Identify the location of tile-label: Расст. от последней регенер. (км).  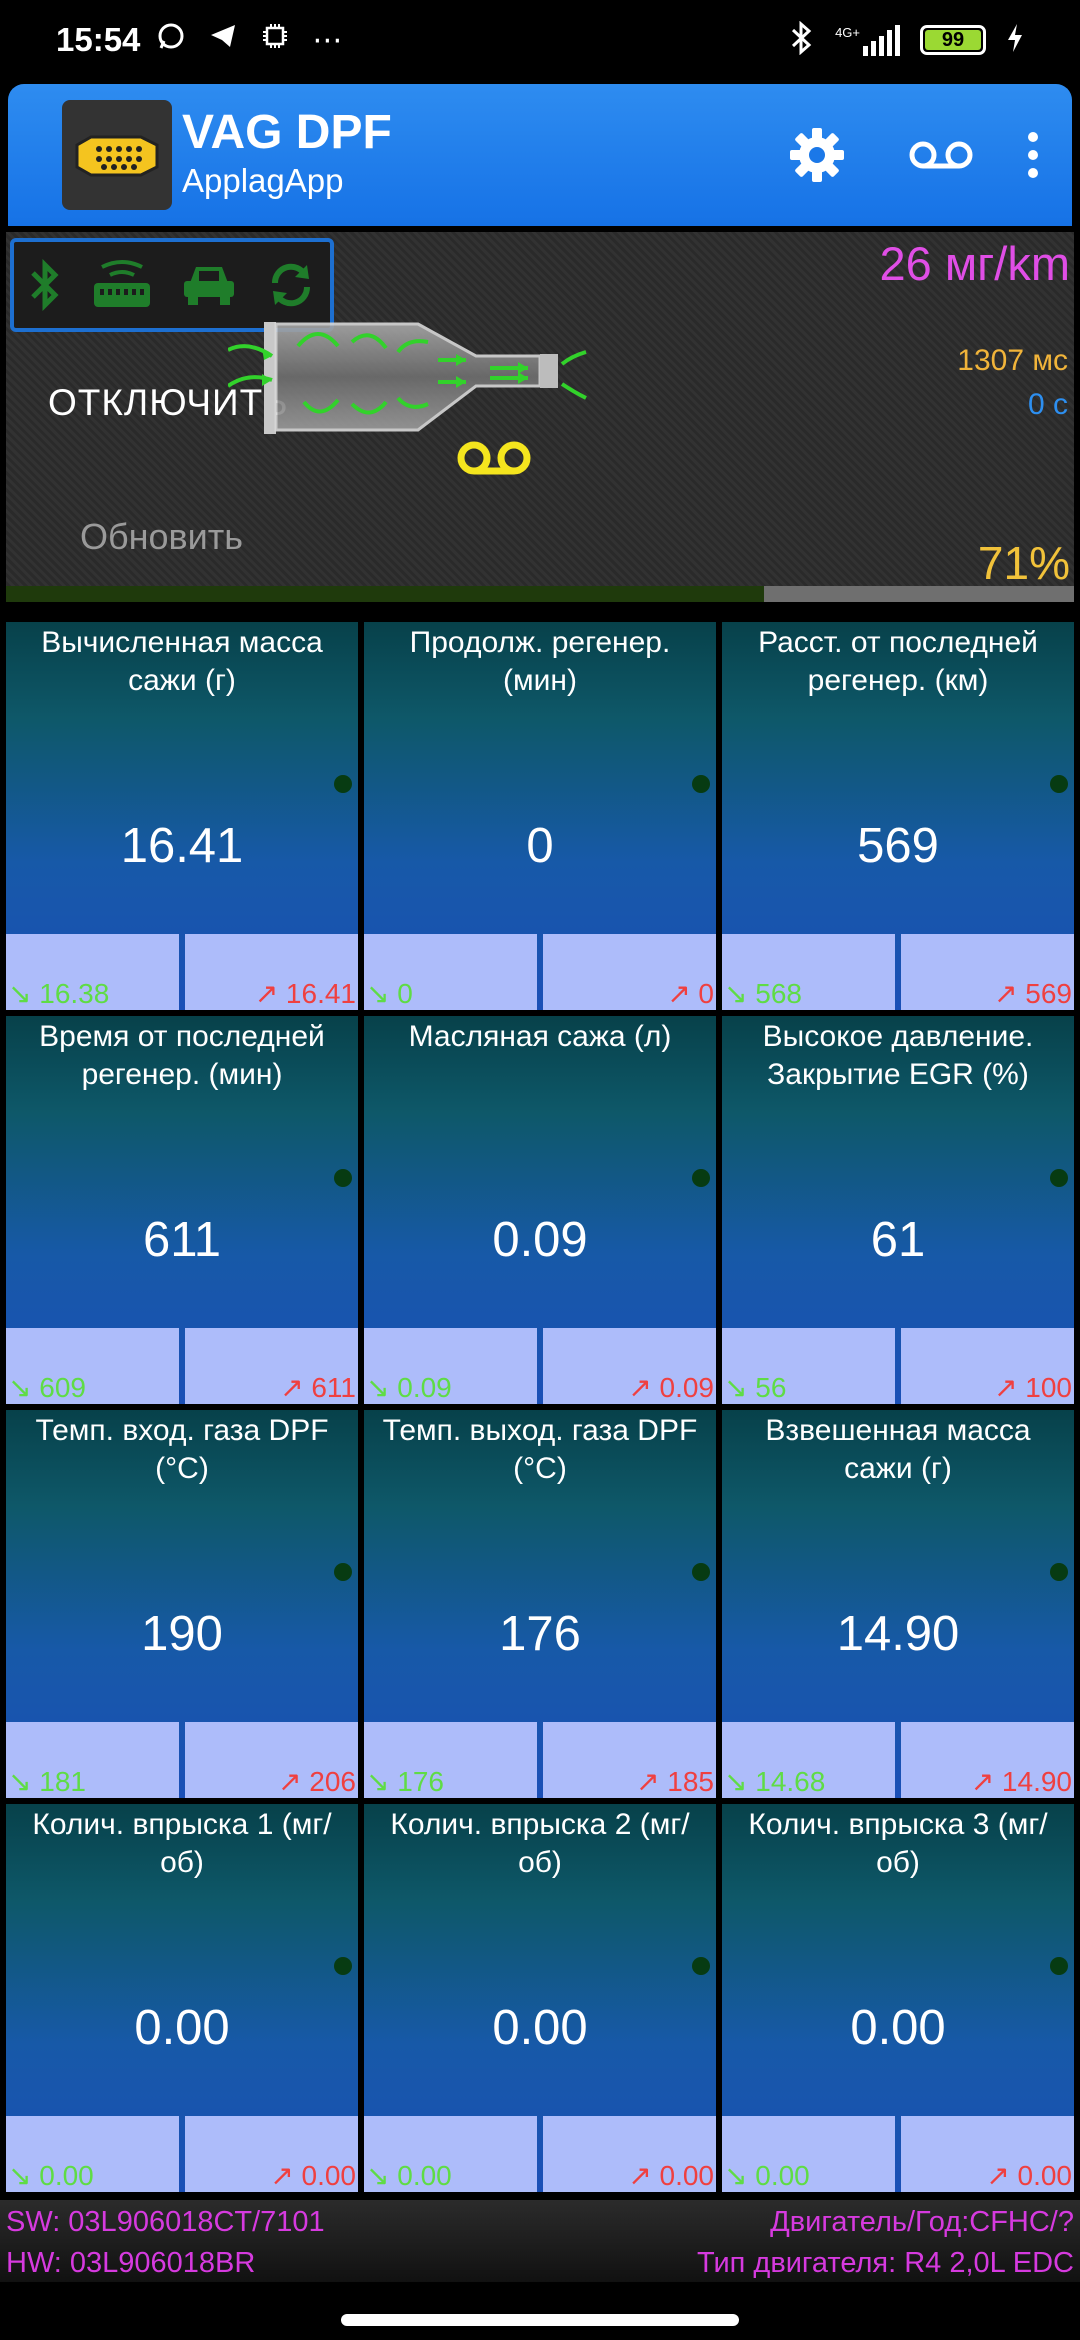
(898, 661).